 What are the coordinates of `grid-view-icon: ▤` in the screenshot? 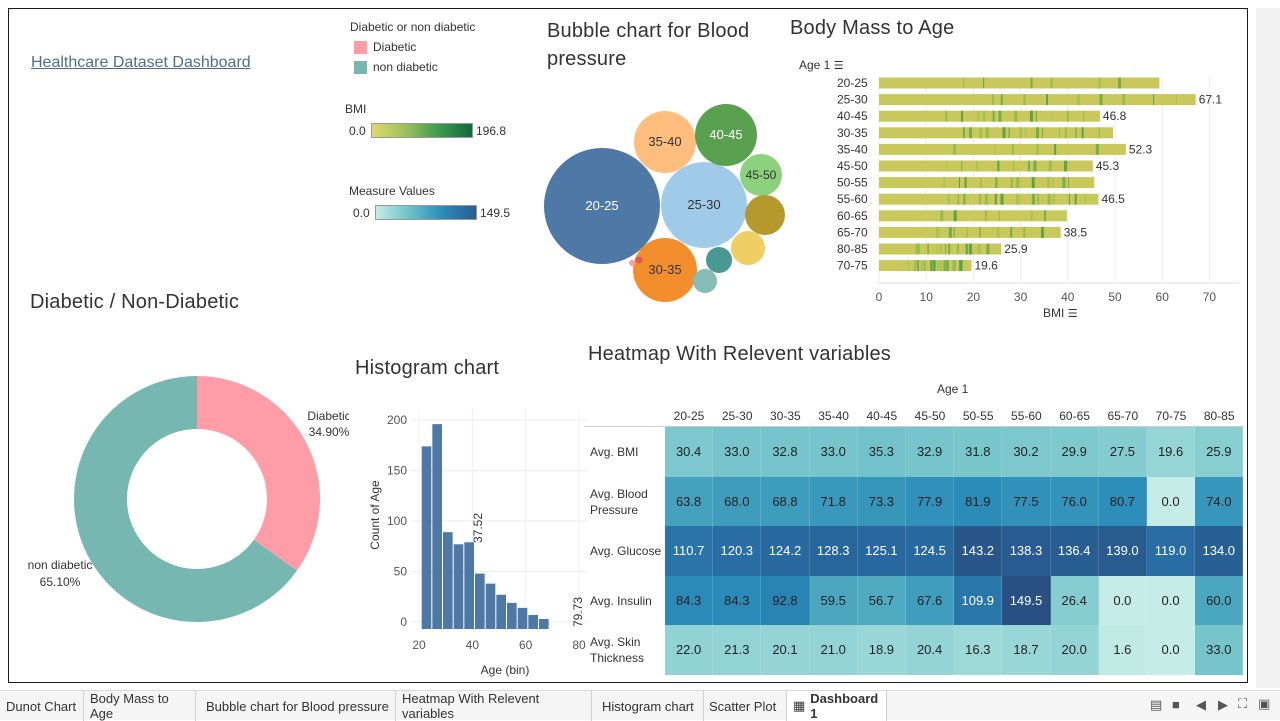 It's located at (1156, 704).